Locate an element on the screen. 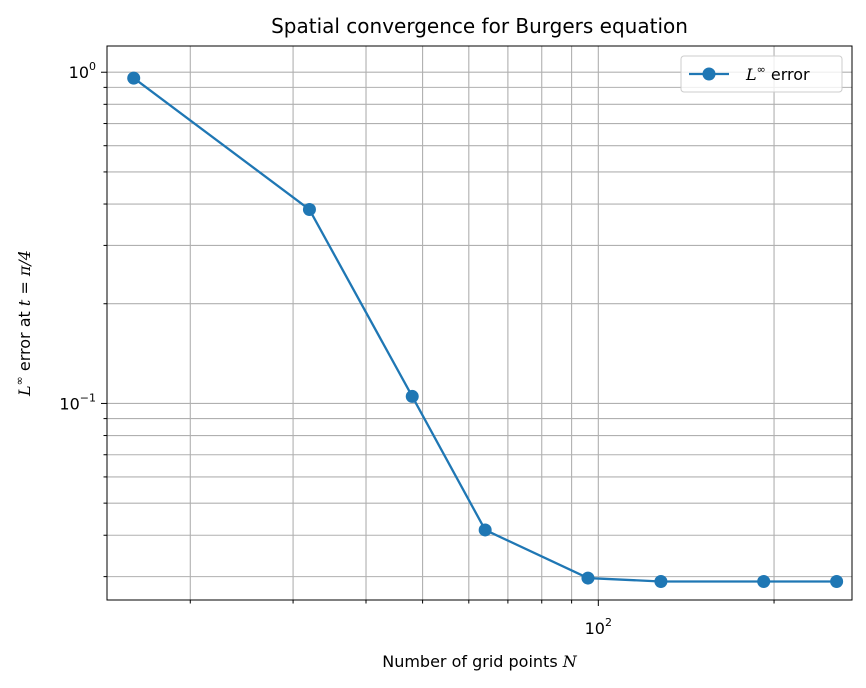  y-axis-label-variable: L is located at coordinates (24, 391).